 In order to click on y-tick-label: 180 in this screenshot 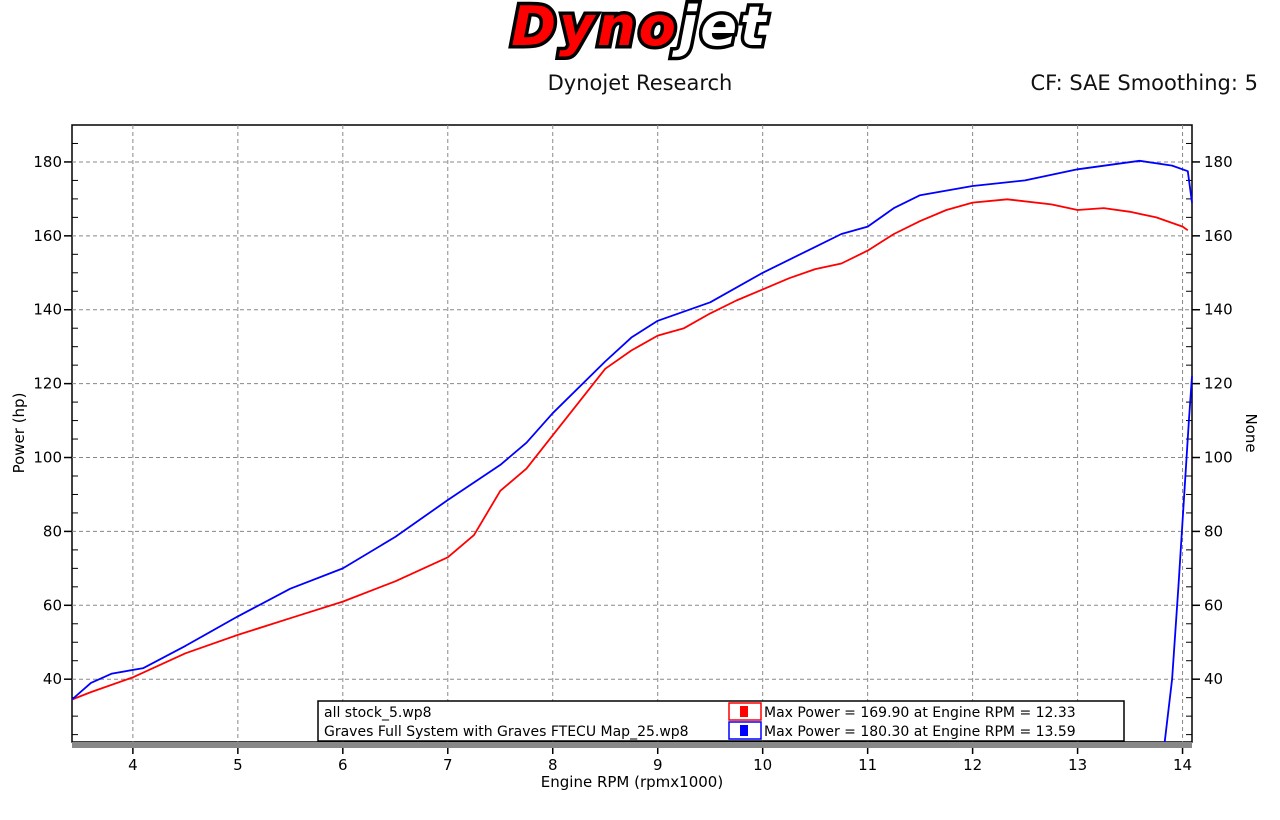, I will do `click(47, 162)`.